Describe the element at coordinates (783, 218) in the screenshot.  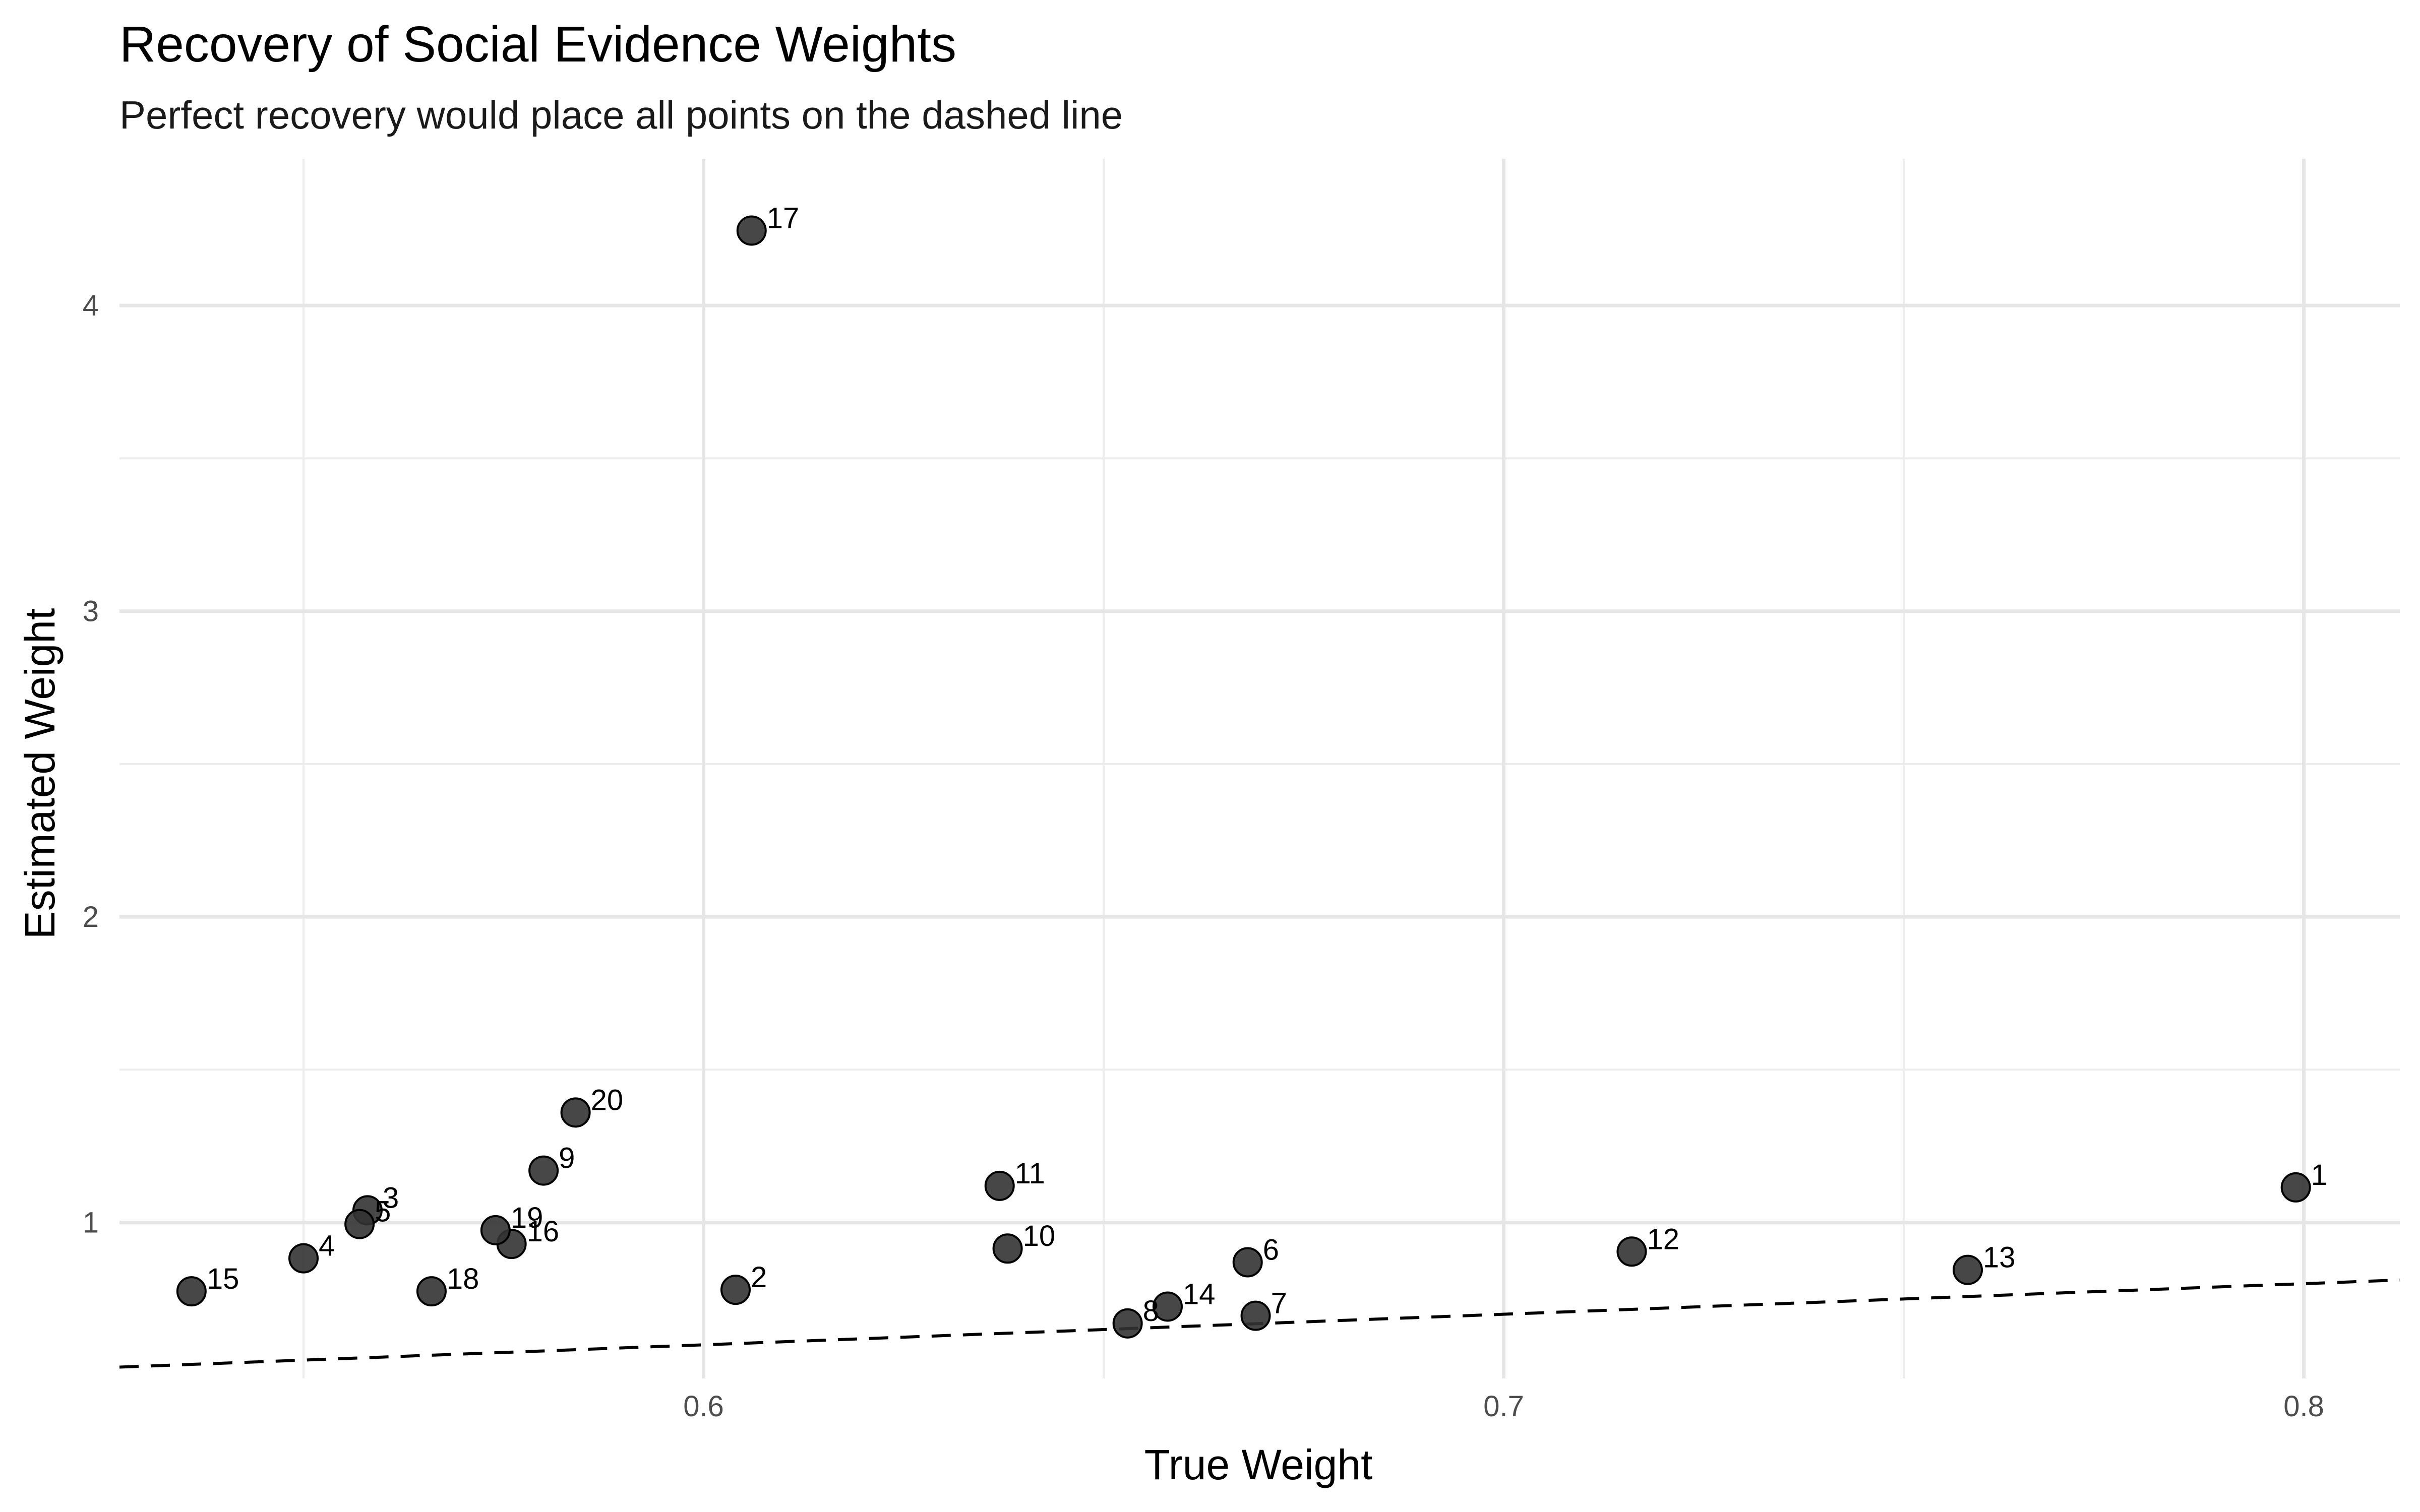
I see `point-label-17: 17` at that location.